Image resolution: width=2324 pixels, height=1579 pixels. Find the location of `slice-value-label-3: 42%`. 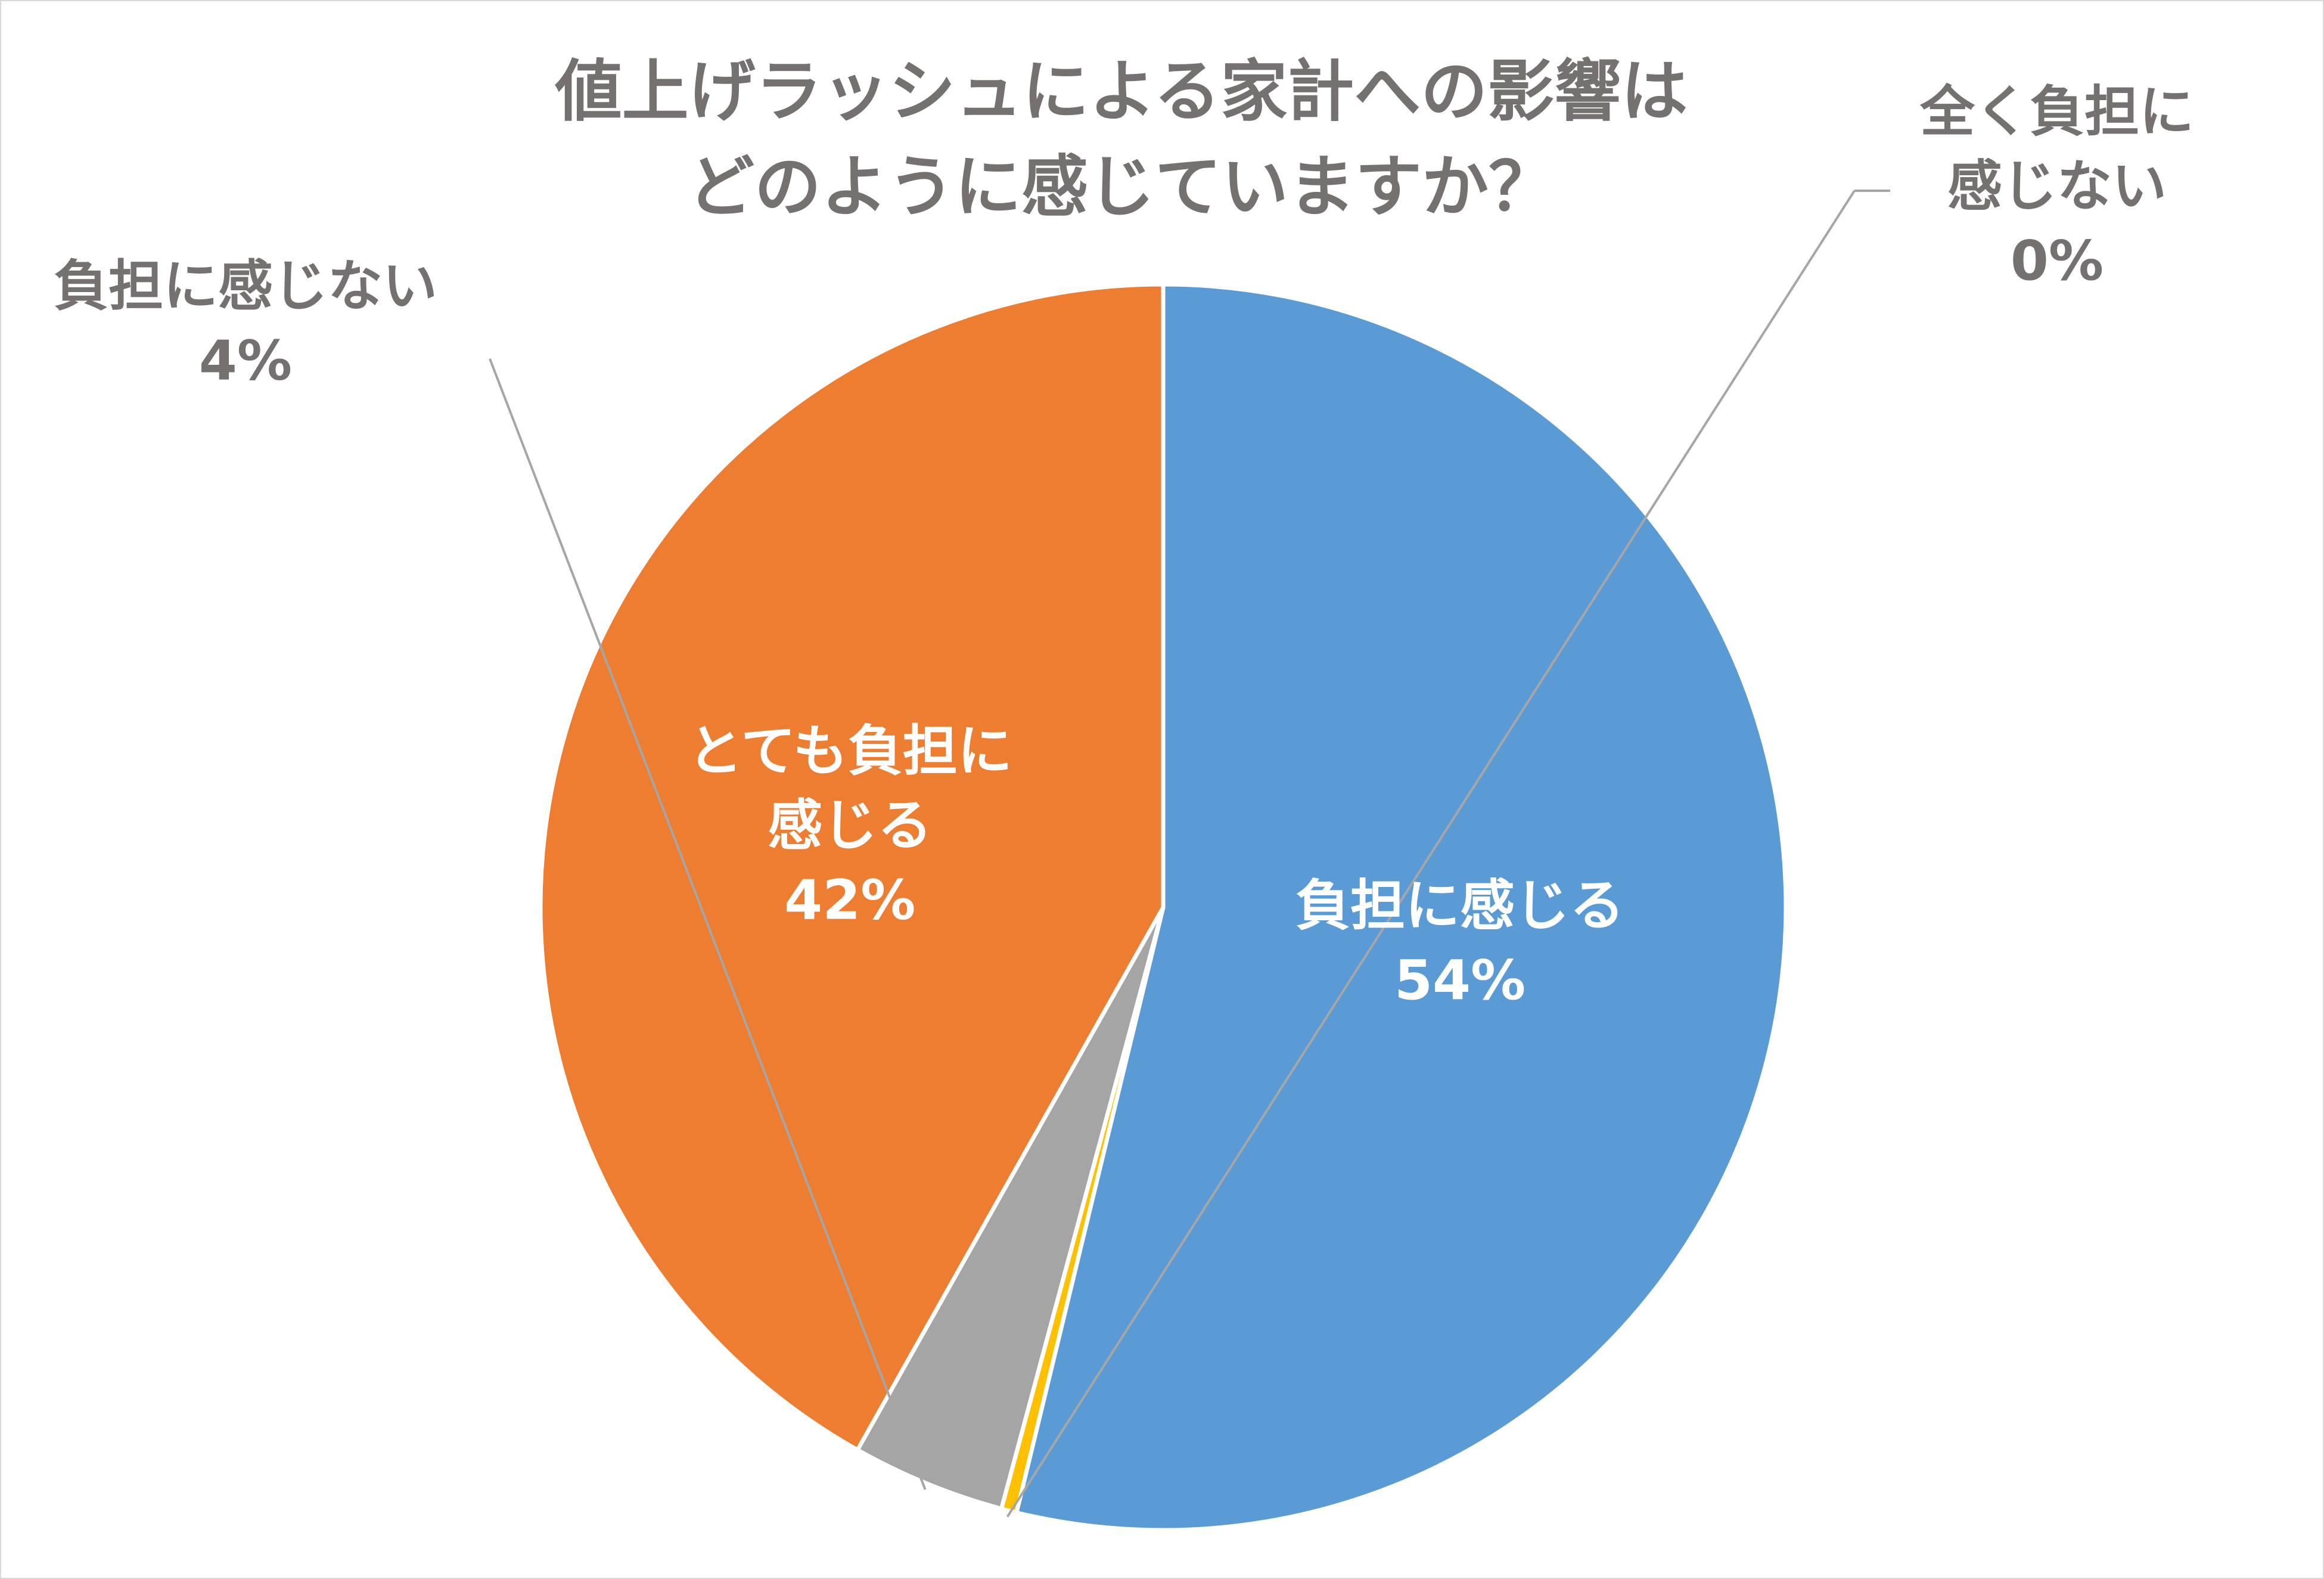

slice-value-label-3: 42% is located at coordinates (849, 900).